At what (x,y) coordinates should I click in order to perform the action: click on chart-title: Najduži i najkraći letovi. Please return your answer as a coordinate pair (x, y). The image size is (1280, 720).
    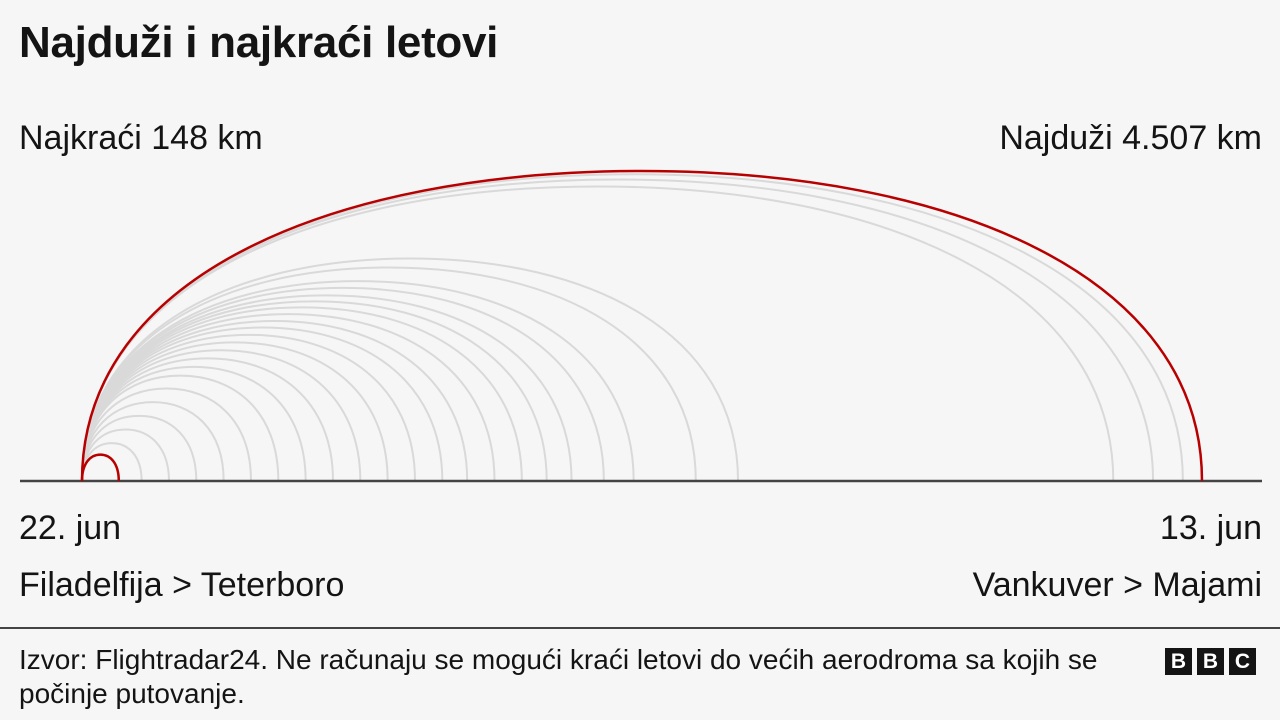
    Looking at the image, I should click on (259, 42).